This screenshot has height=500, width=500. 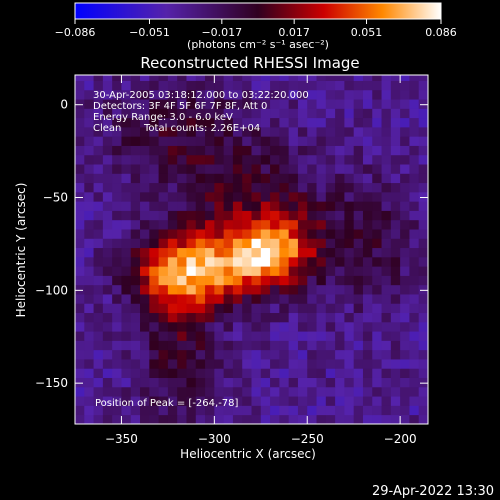 What do you see at coordinates (201, 128) in the screenshot?
I see `annotation-total-counts: Total counts: 2.26E+04` at bounding box center [201, 128].